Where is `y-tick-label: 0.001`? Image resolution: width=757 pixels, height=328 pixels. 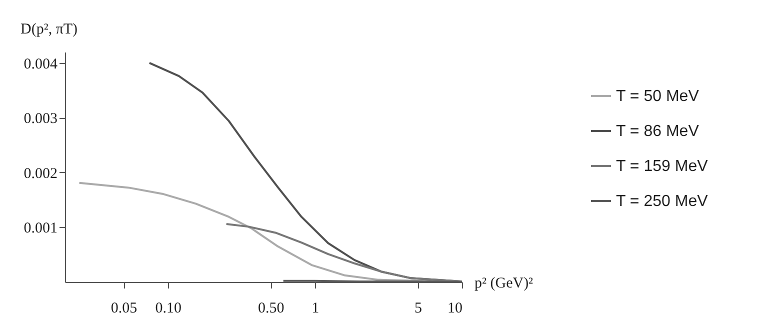
y-tick-label: 0.001 is located at coordinates (41, 228).